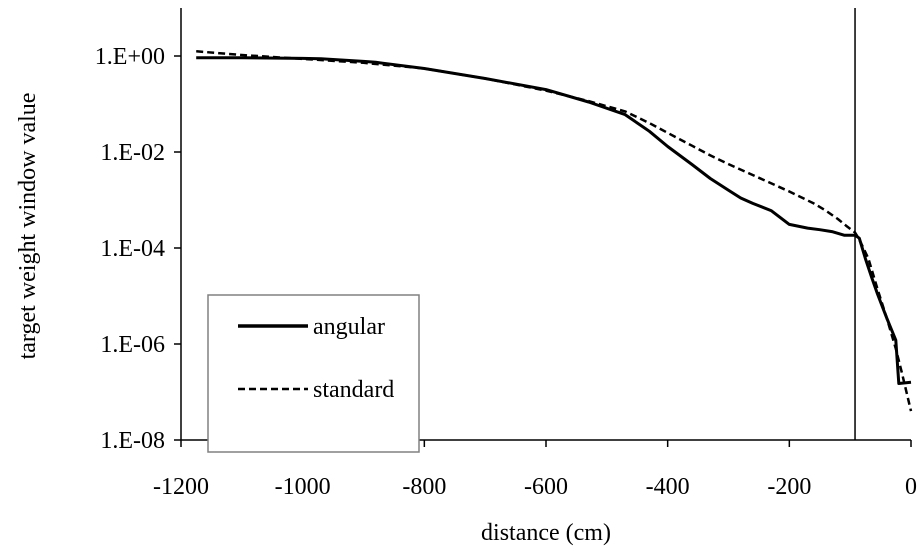  Describe the element at coordinates (668, 487) in the screenshot. I see `x-tick-label: -400` at that location.